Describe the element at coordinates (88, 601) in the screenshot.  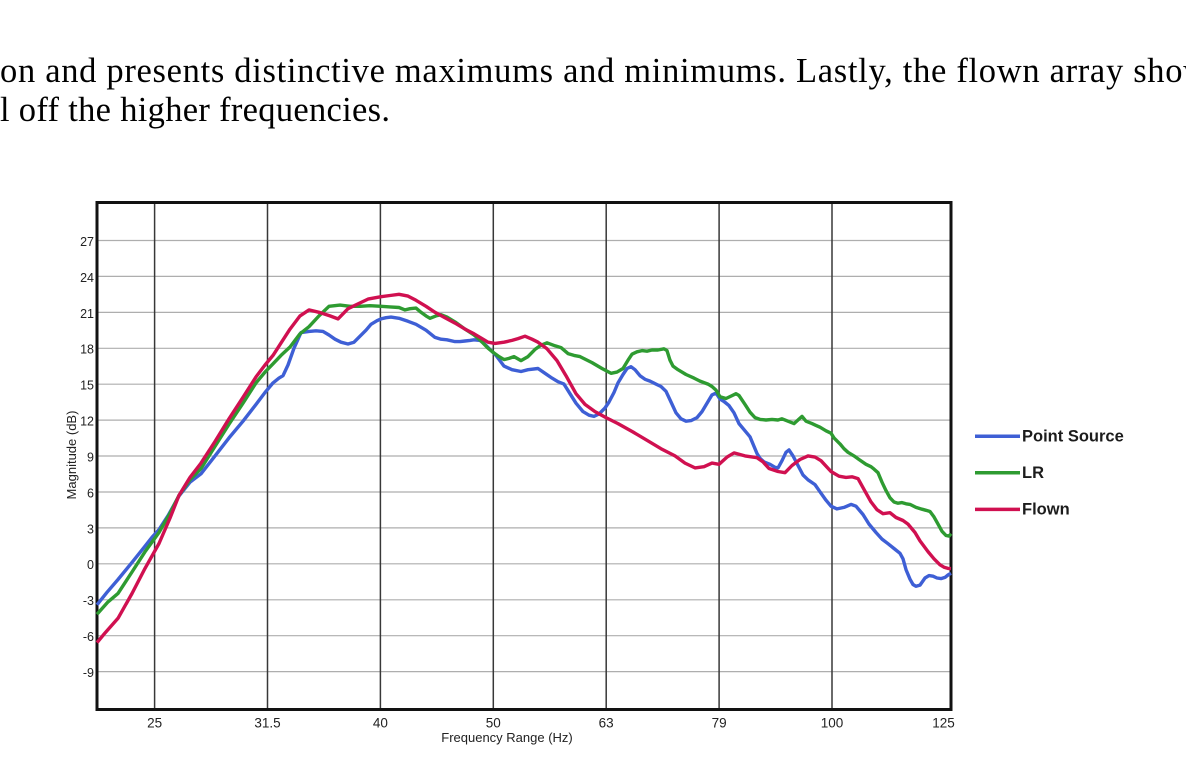
I see `svg-text: -3` at that location.